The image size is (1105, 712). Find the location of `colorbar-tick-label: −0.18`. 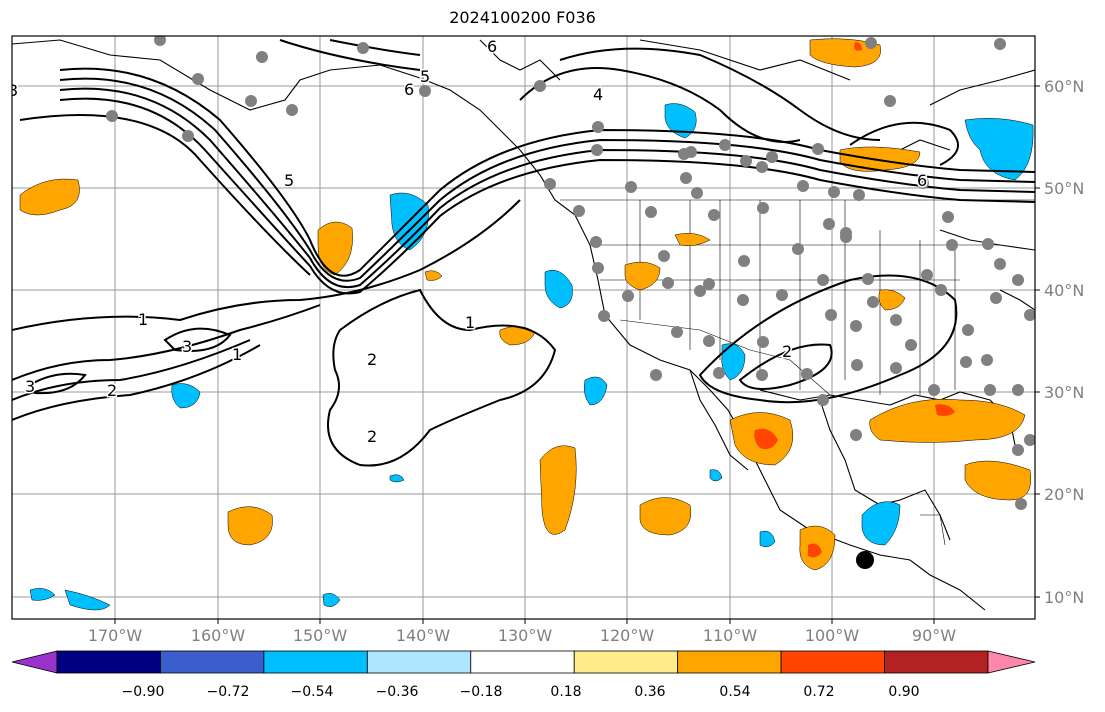

colorbar-tick-label: −0.18 is located at coordinates (481, 692).